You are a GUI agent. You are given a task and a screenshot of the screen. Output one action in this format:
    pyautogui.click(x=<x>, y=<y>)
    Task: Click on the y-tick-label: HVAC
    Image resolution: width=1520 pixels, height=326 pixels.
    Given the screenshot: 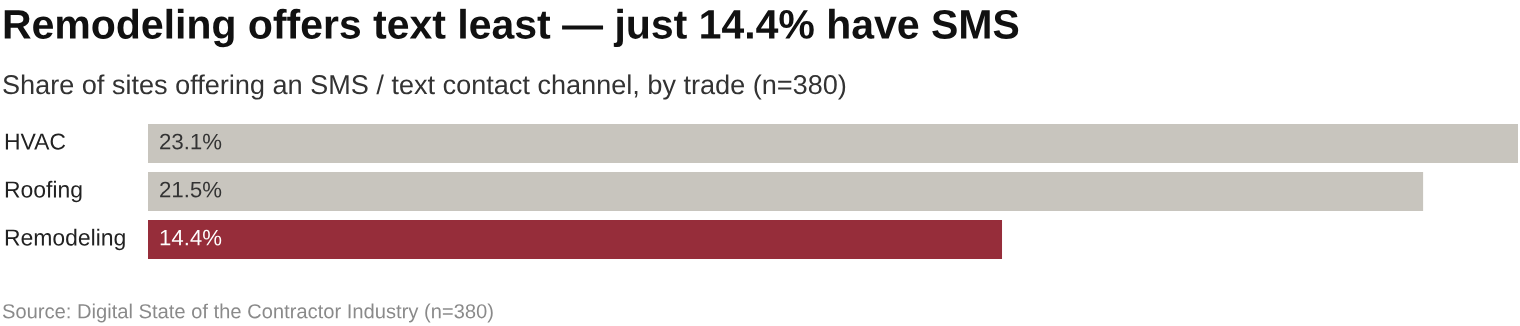 What is the action you would take?
    pyautogui.click(x=35, y=141)
    